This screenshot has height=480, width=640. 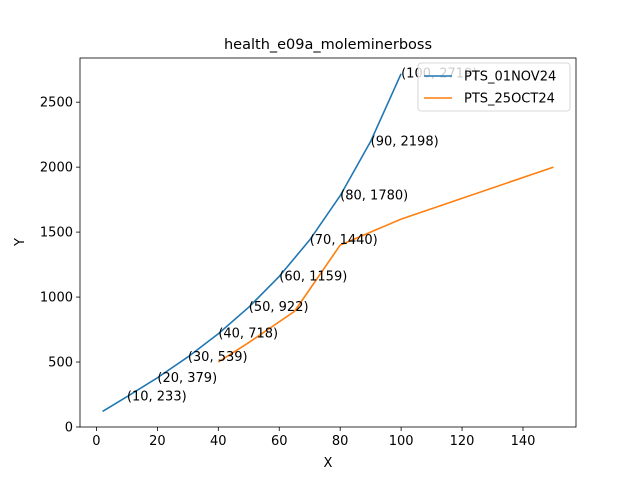 I want to click on y-tick-label: 1000, so click(x=56, y=298).